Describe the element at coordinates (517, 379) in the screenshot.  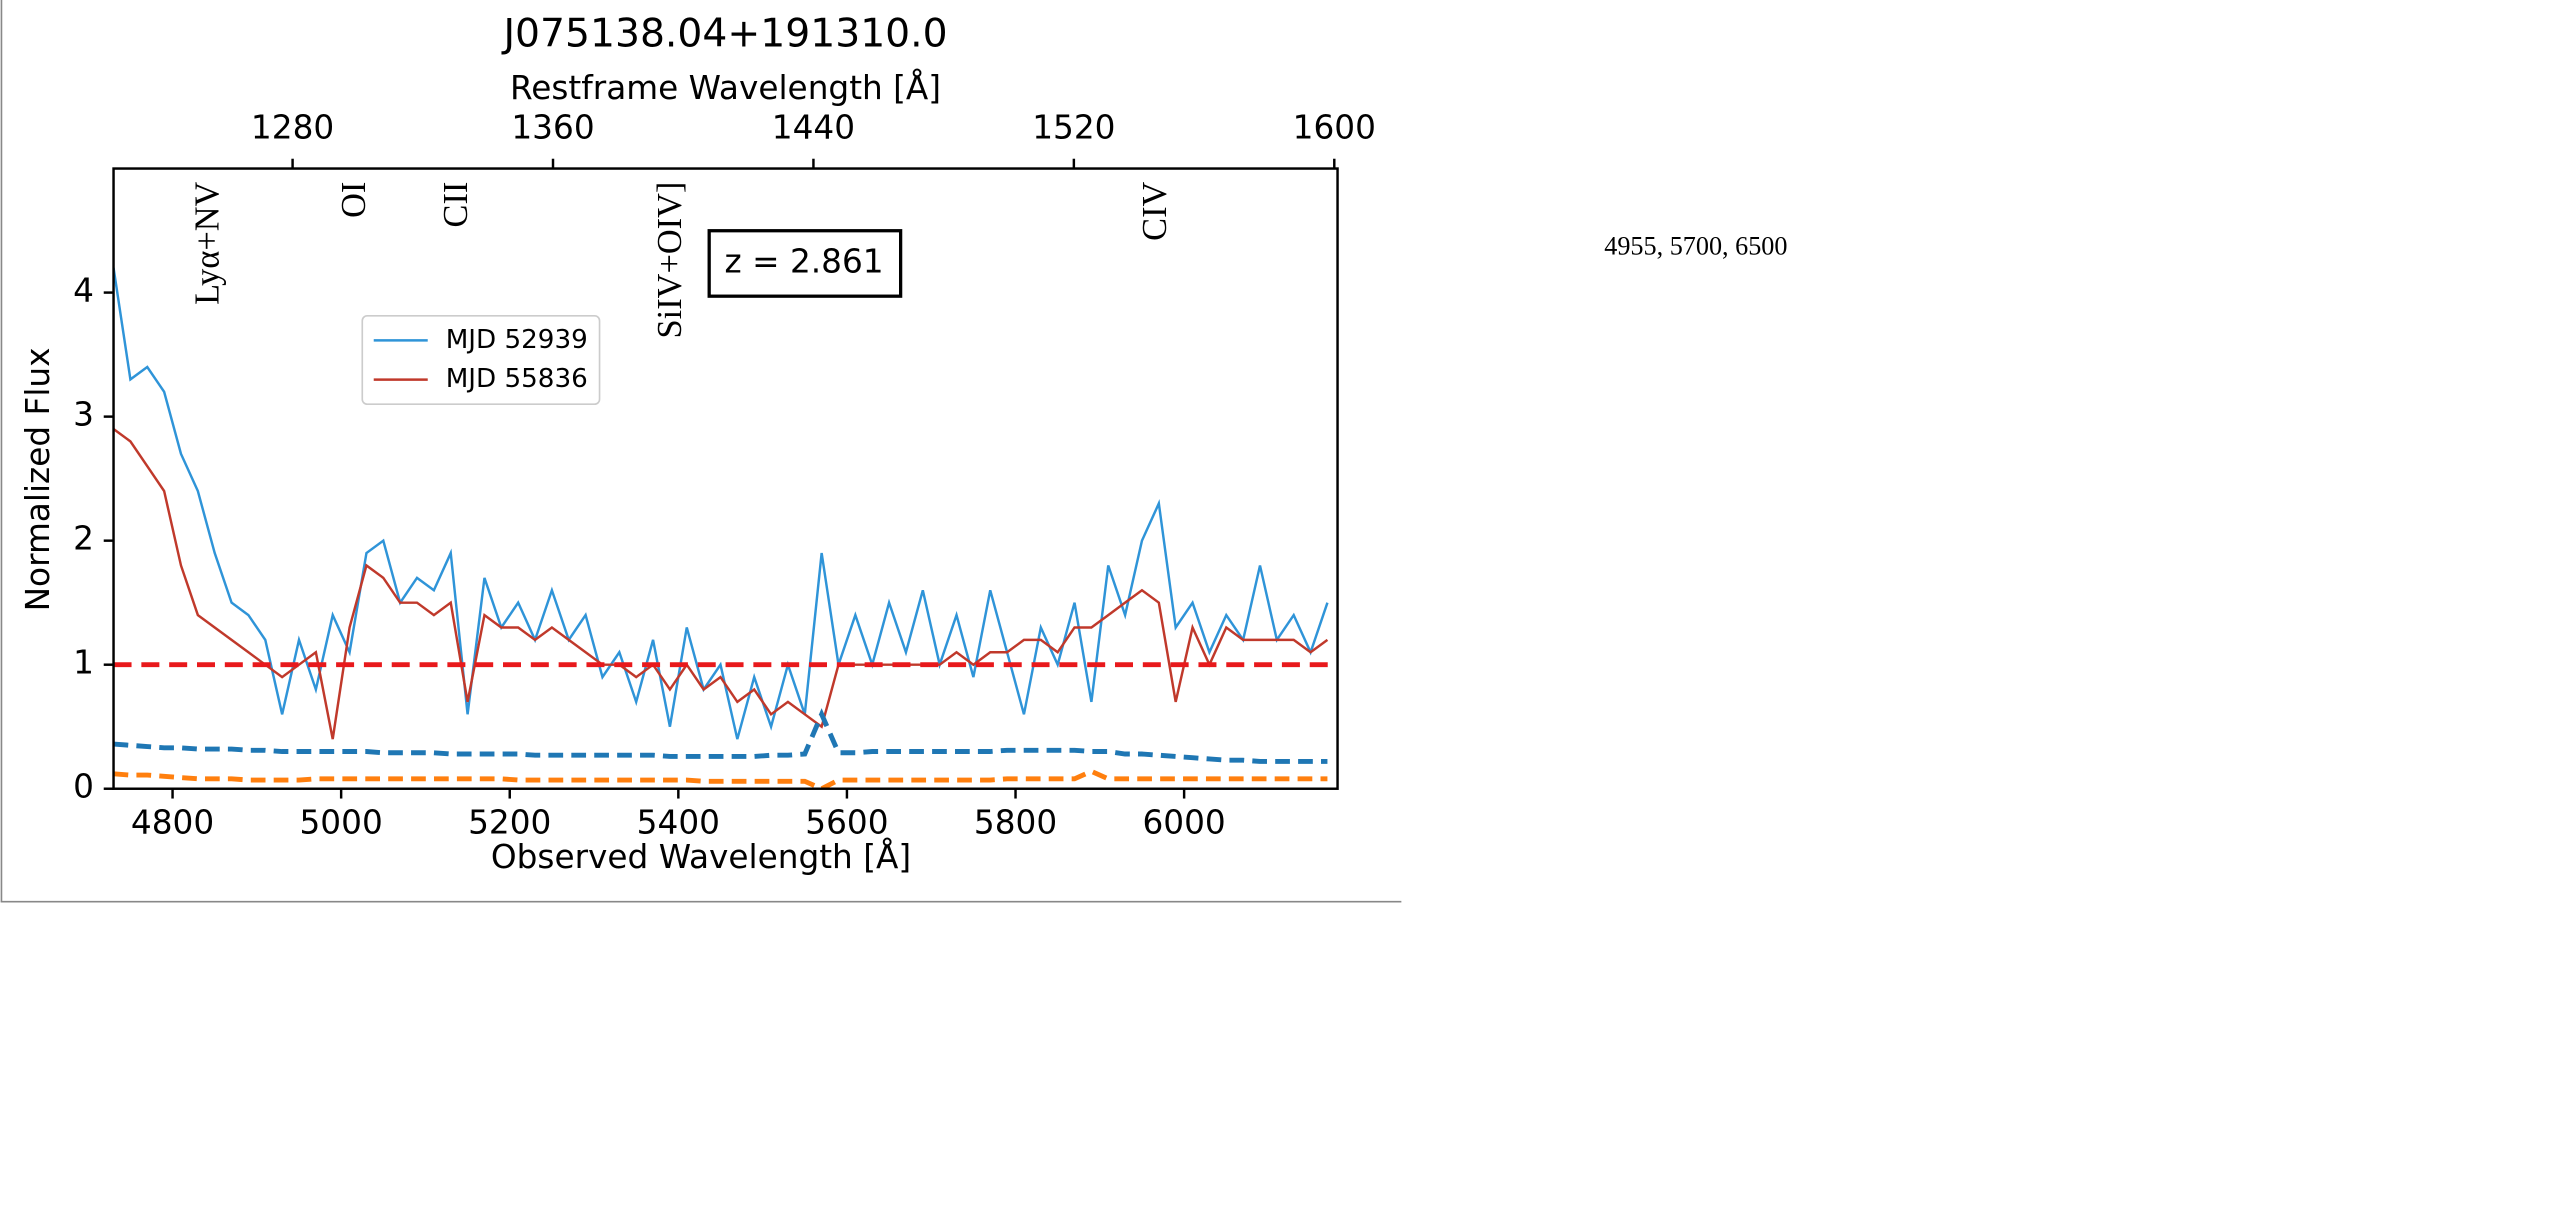
I see `legend-label: MJD 55836` at that location.